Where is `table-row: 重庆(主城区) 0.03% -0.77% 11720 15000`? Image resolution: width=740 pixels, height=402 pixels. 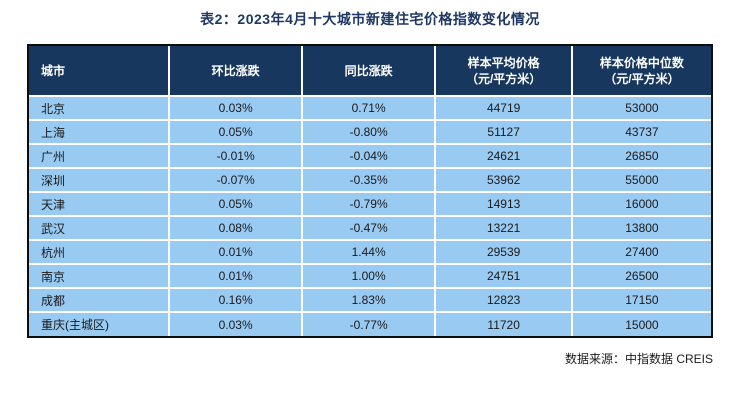 table-row: 重庆(主城区) 0.03% -0.77% 11720 15000 is located at coordinates (370, 323).